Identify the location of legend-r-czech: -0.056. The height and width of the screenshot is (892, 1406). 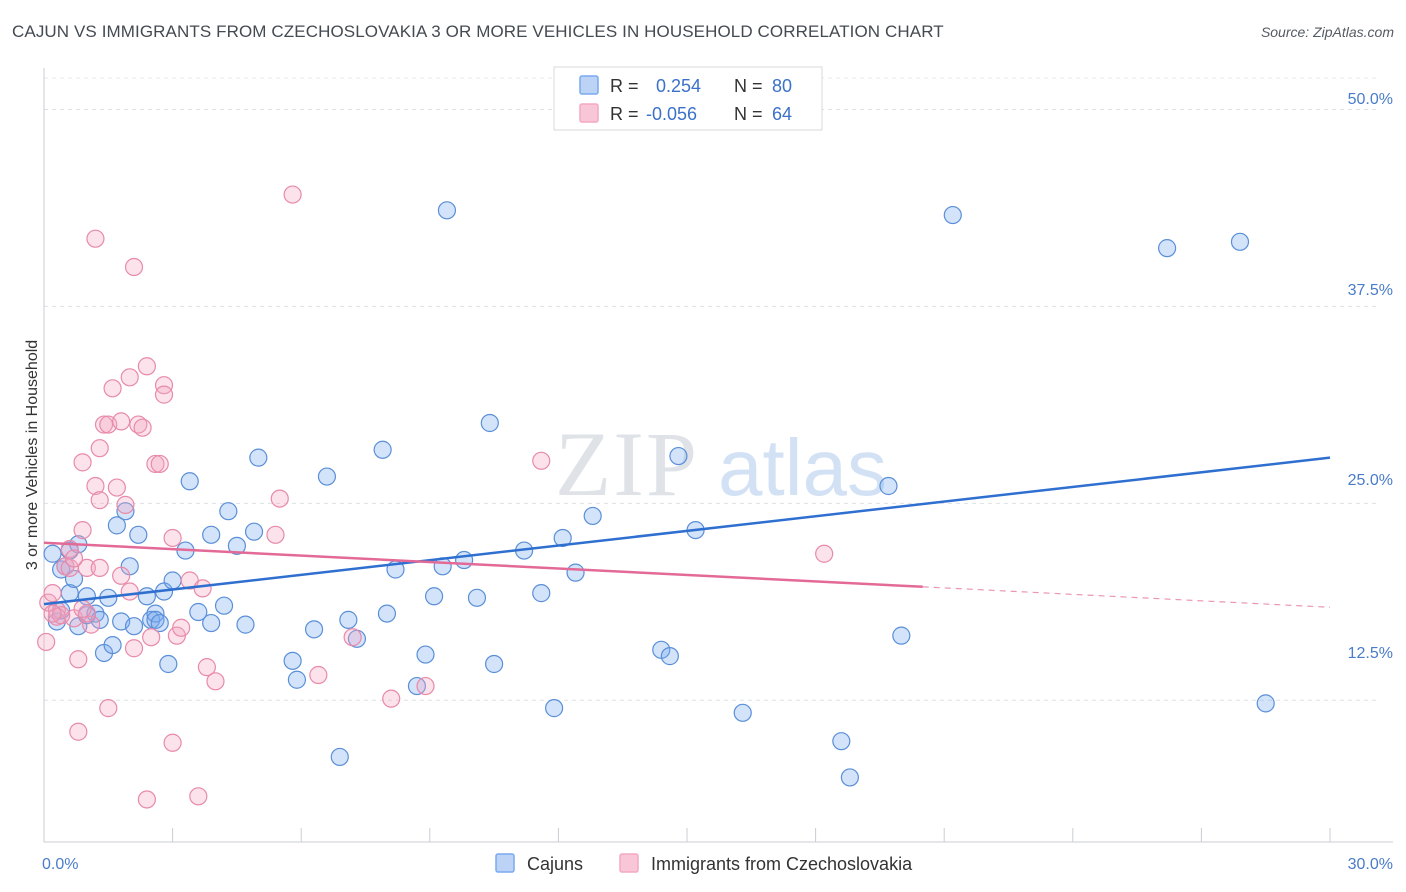
(671, 114).